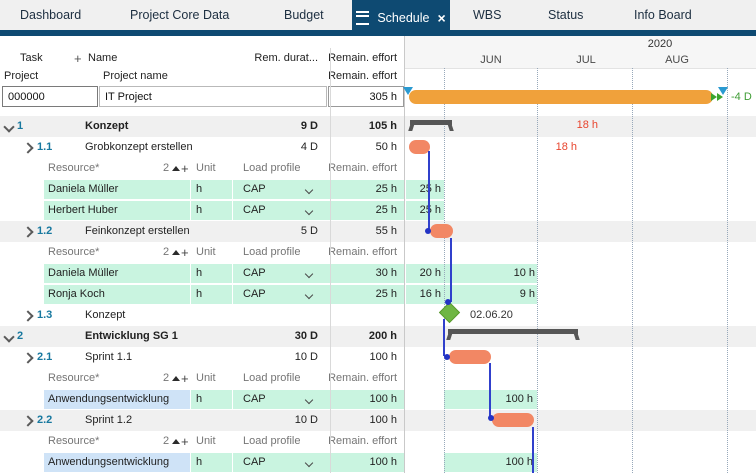 This screenshot has height=473, width=756. I want to click on timeline-header, so click(580, 52).